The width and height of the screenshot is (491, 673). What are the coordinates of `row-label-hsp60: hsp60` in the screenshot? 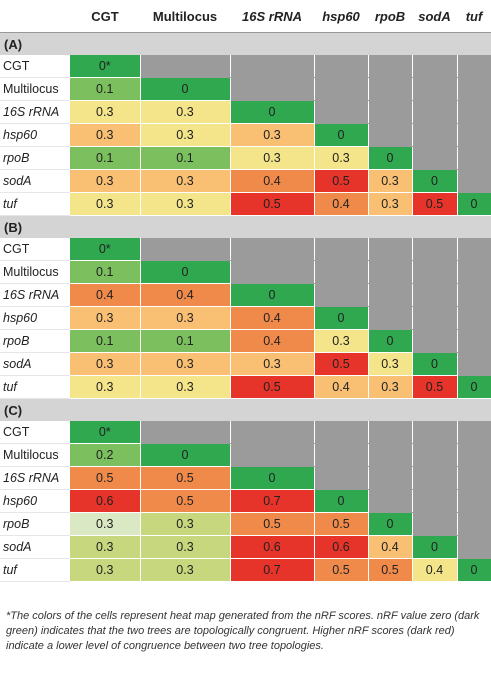 It's located at (35, 135).